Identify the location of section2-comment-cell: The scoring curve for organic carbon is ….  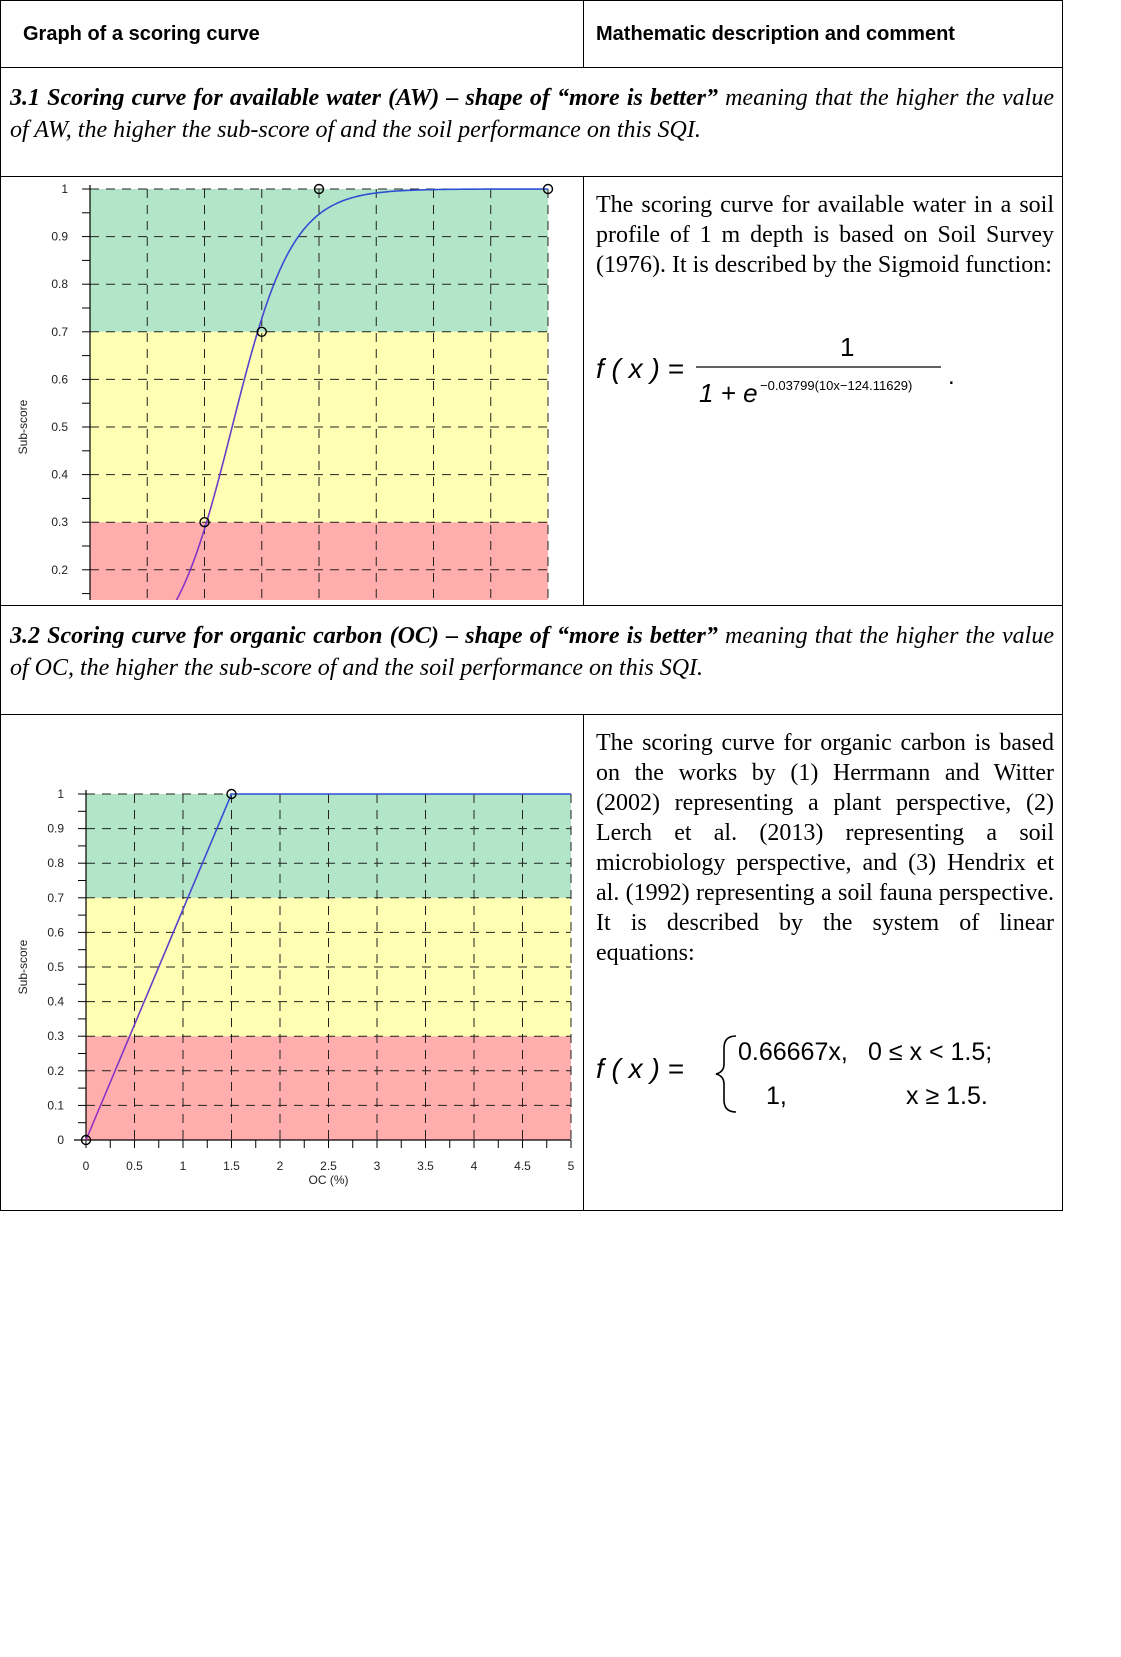
(823, 962).